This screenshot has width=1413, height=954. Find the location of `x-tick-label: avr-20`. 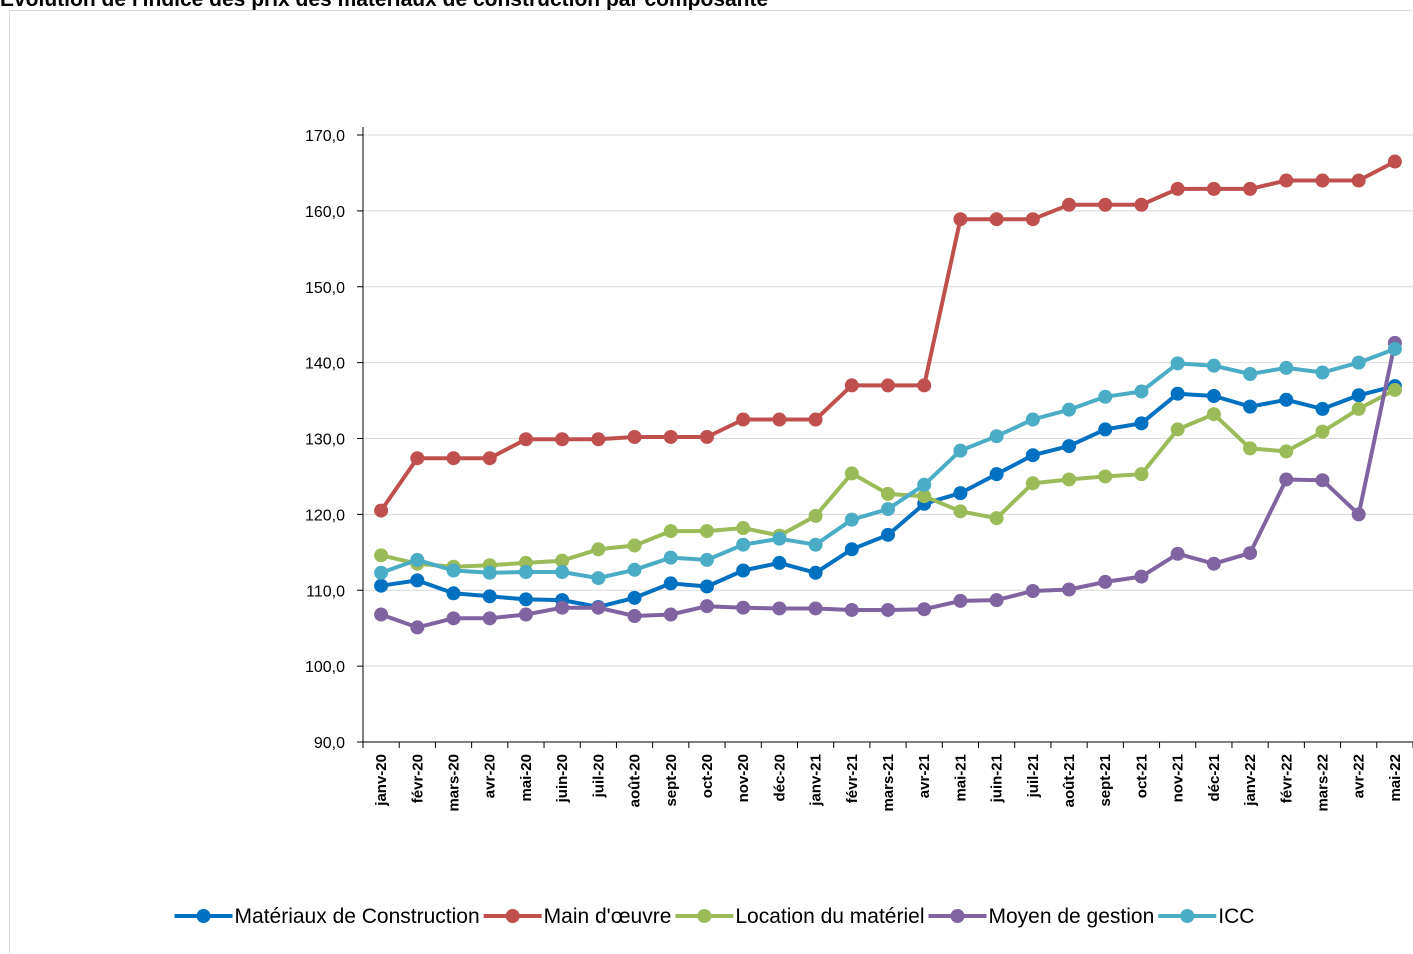

x-tick-label: avr-20 is located at coordinates (490, 776).